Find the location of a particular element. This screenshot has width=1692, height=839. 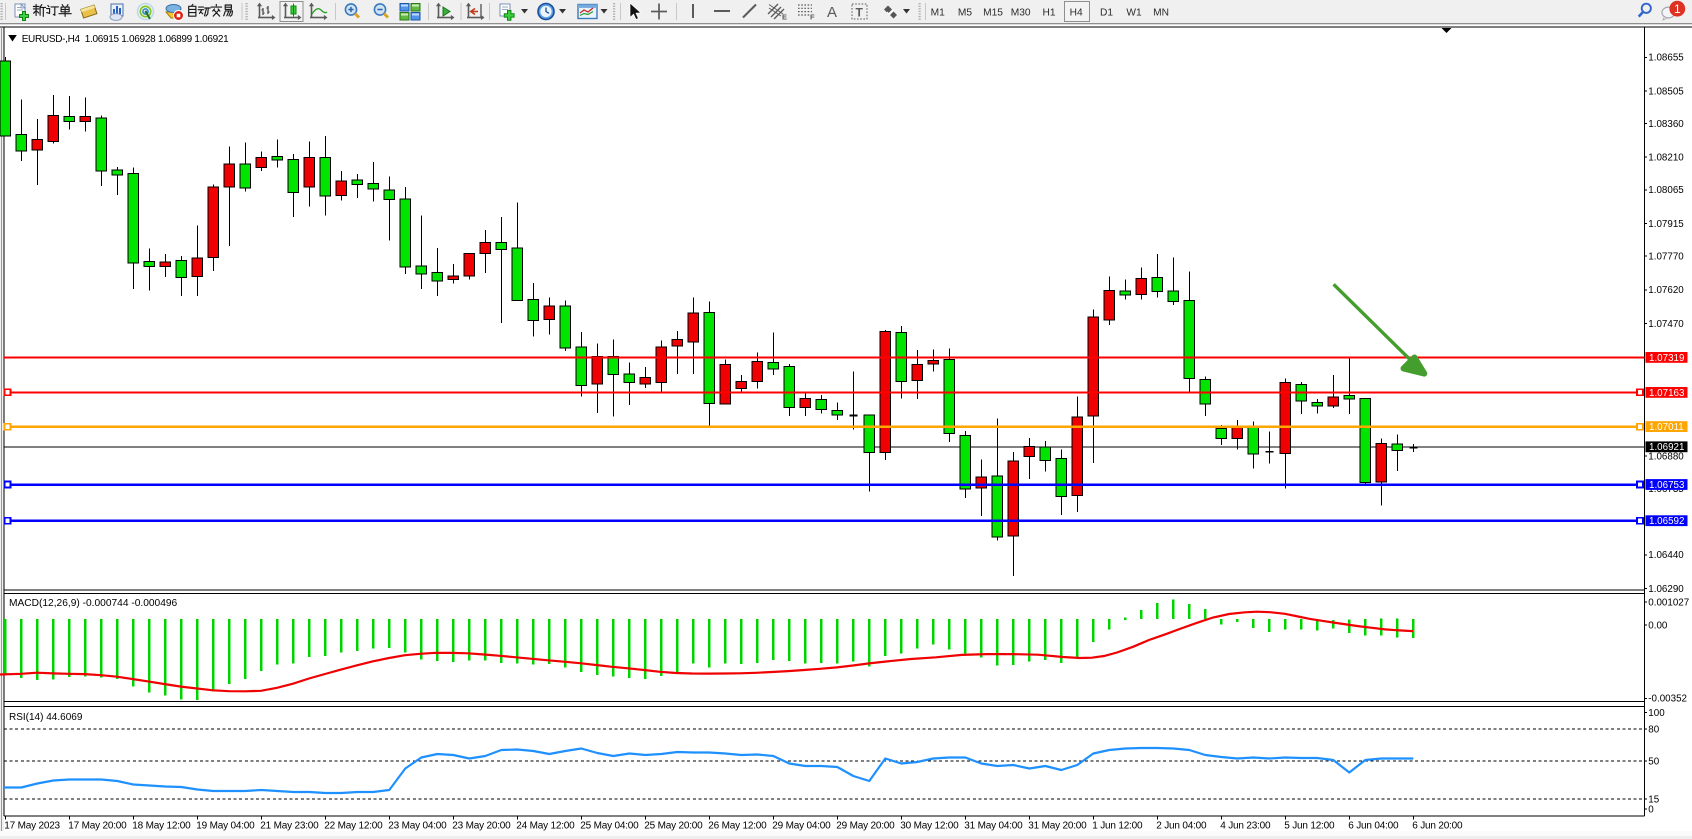

svg-text: 1.08210 is located at coordinates (1666, 158).